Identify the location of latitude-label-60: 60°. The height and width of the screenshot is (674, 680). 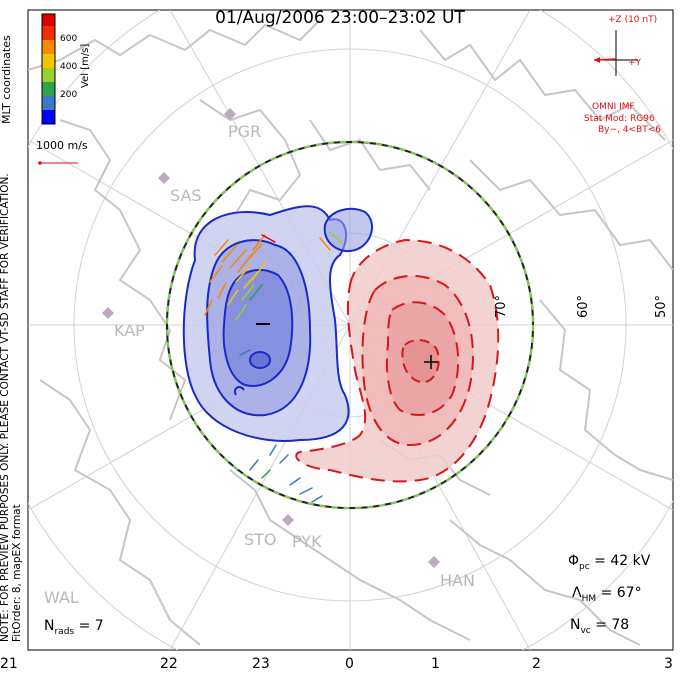
(583, 306).